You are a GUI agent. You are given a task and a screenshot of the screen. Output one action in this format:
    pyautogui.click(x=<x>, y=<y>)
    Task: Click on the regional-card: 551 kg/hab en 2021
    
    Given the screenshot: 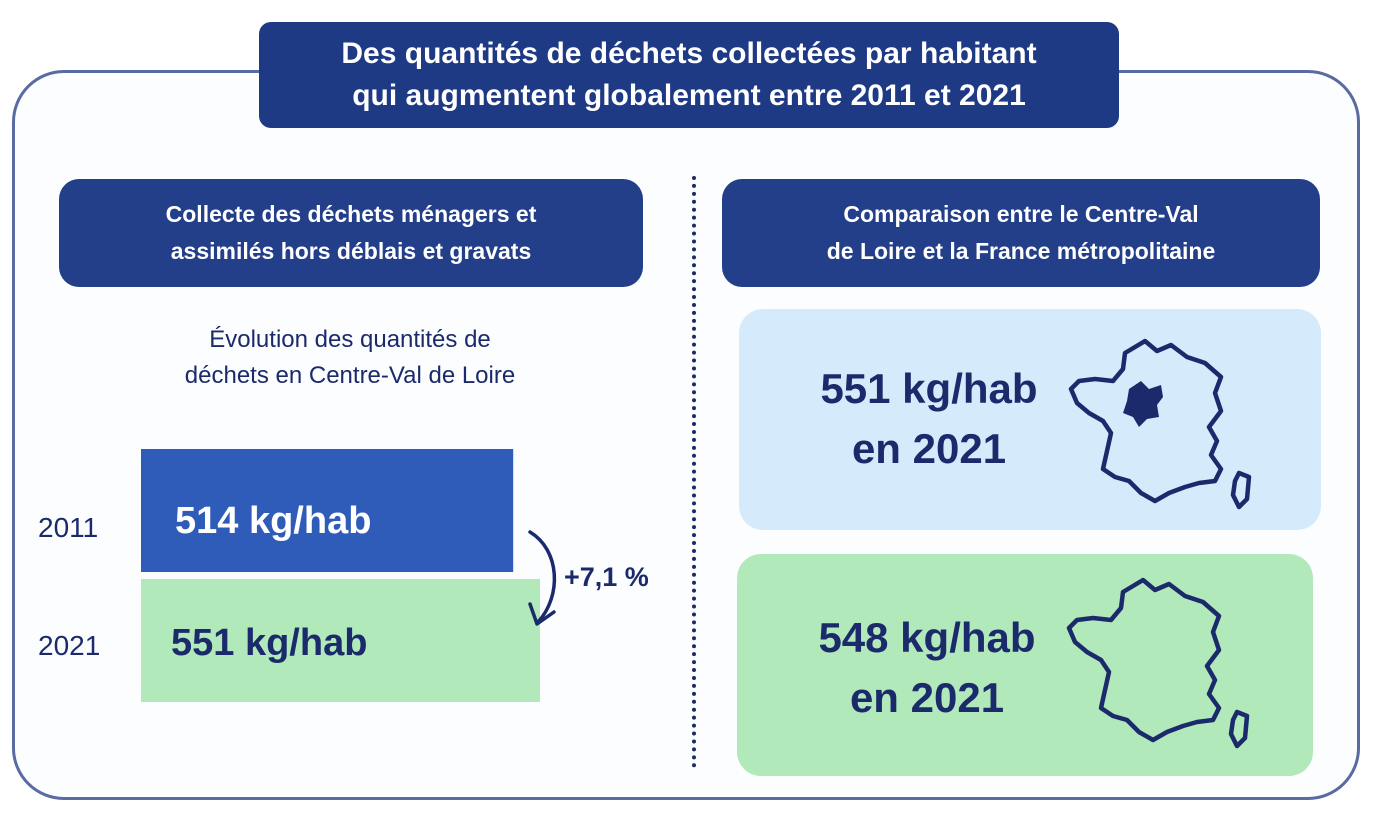 What is the action you would take?
    pyautogui.click(x=1030, y=419)
    